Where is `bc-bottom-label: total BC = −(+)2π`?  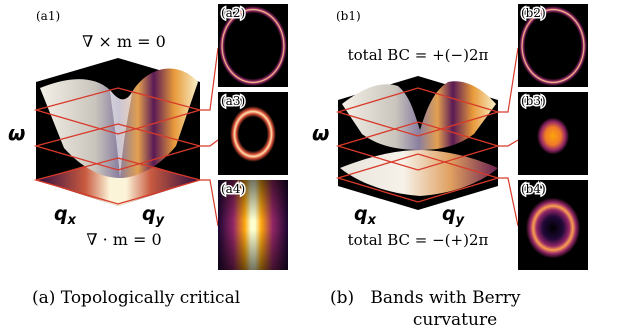
bc-bottom-label: total BC = −(+)2π is located at coordinates (418, 240).